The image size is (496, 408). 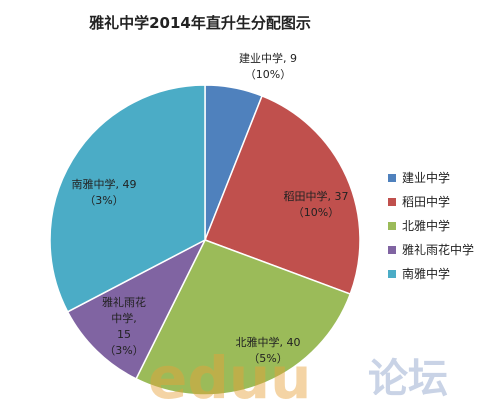 What do you see at coordinates (316, 204) in the screenshot?
I see `data-label-2: 稻田中学, 37 （10%）` at bounding box center [316, 204].